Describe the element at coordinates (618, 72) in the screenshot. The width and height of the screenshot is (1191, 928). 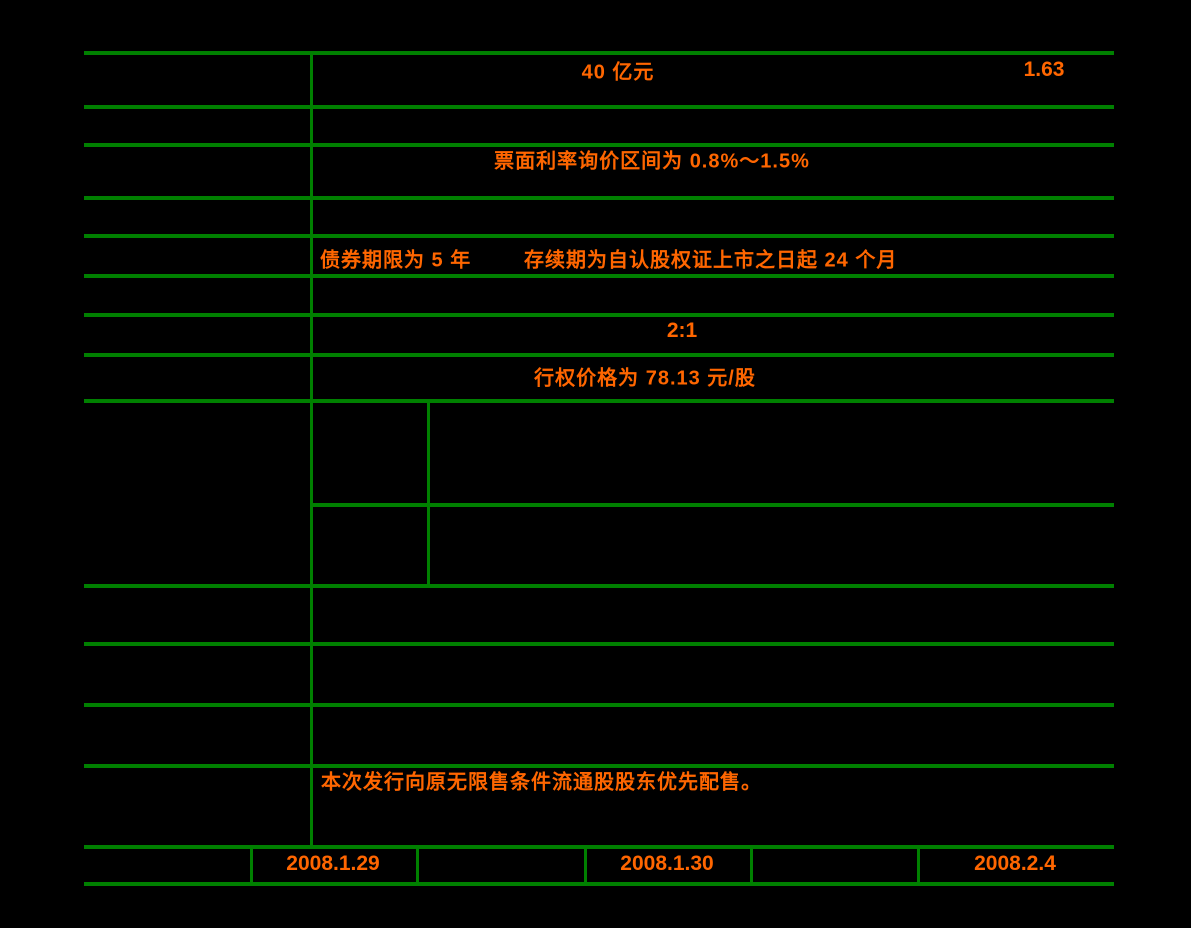
I see `issue-amount-cell: 40 亿元` at that location.